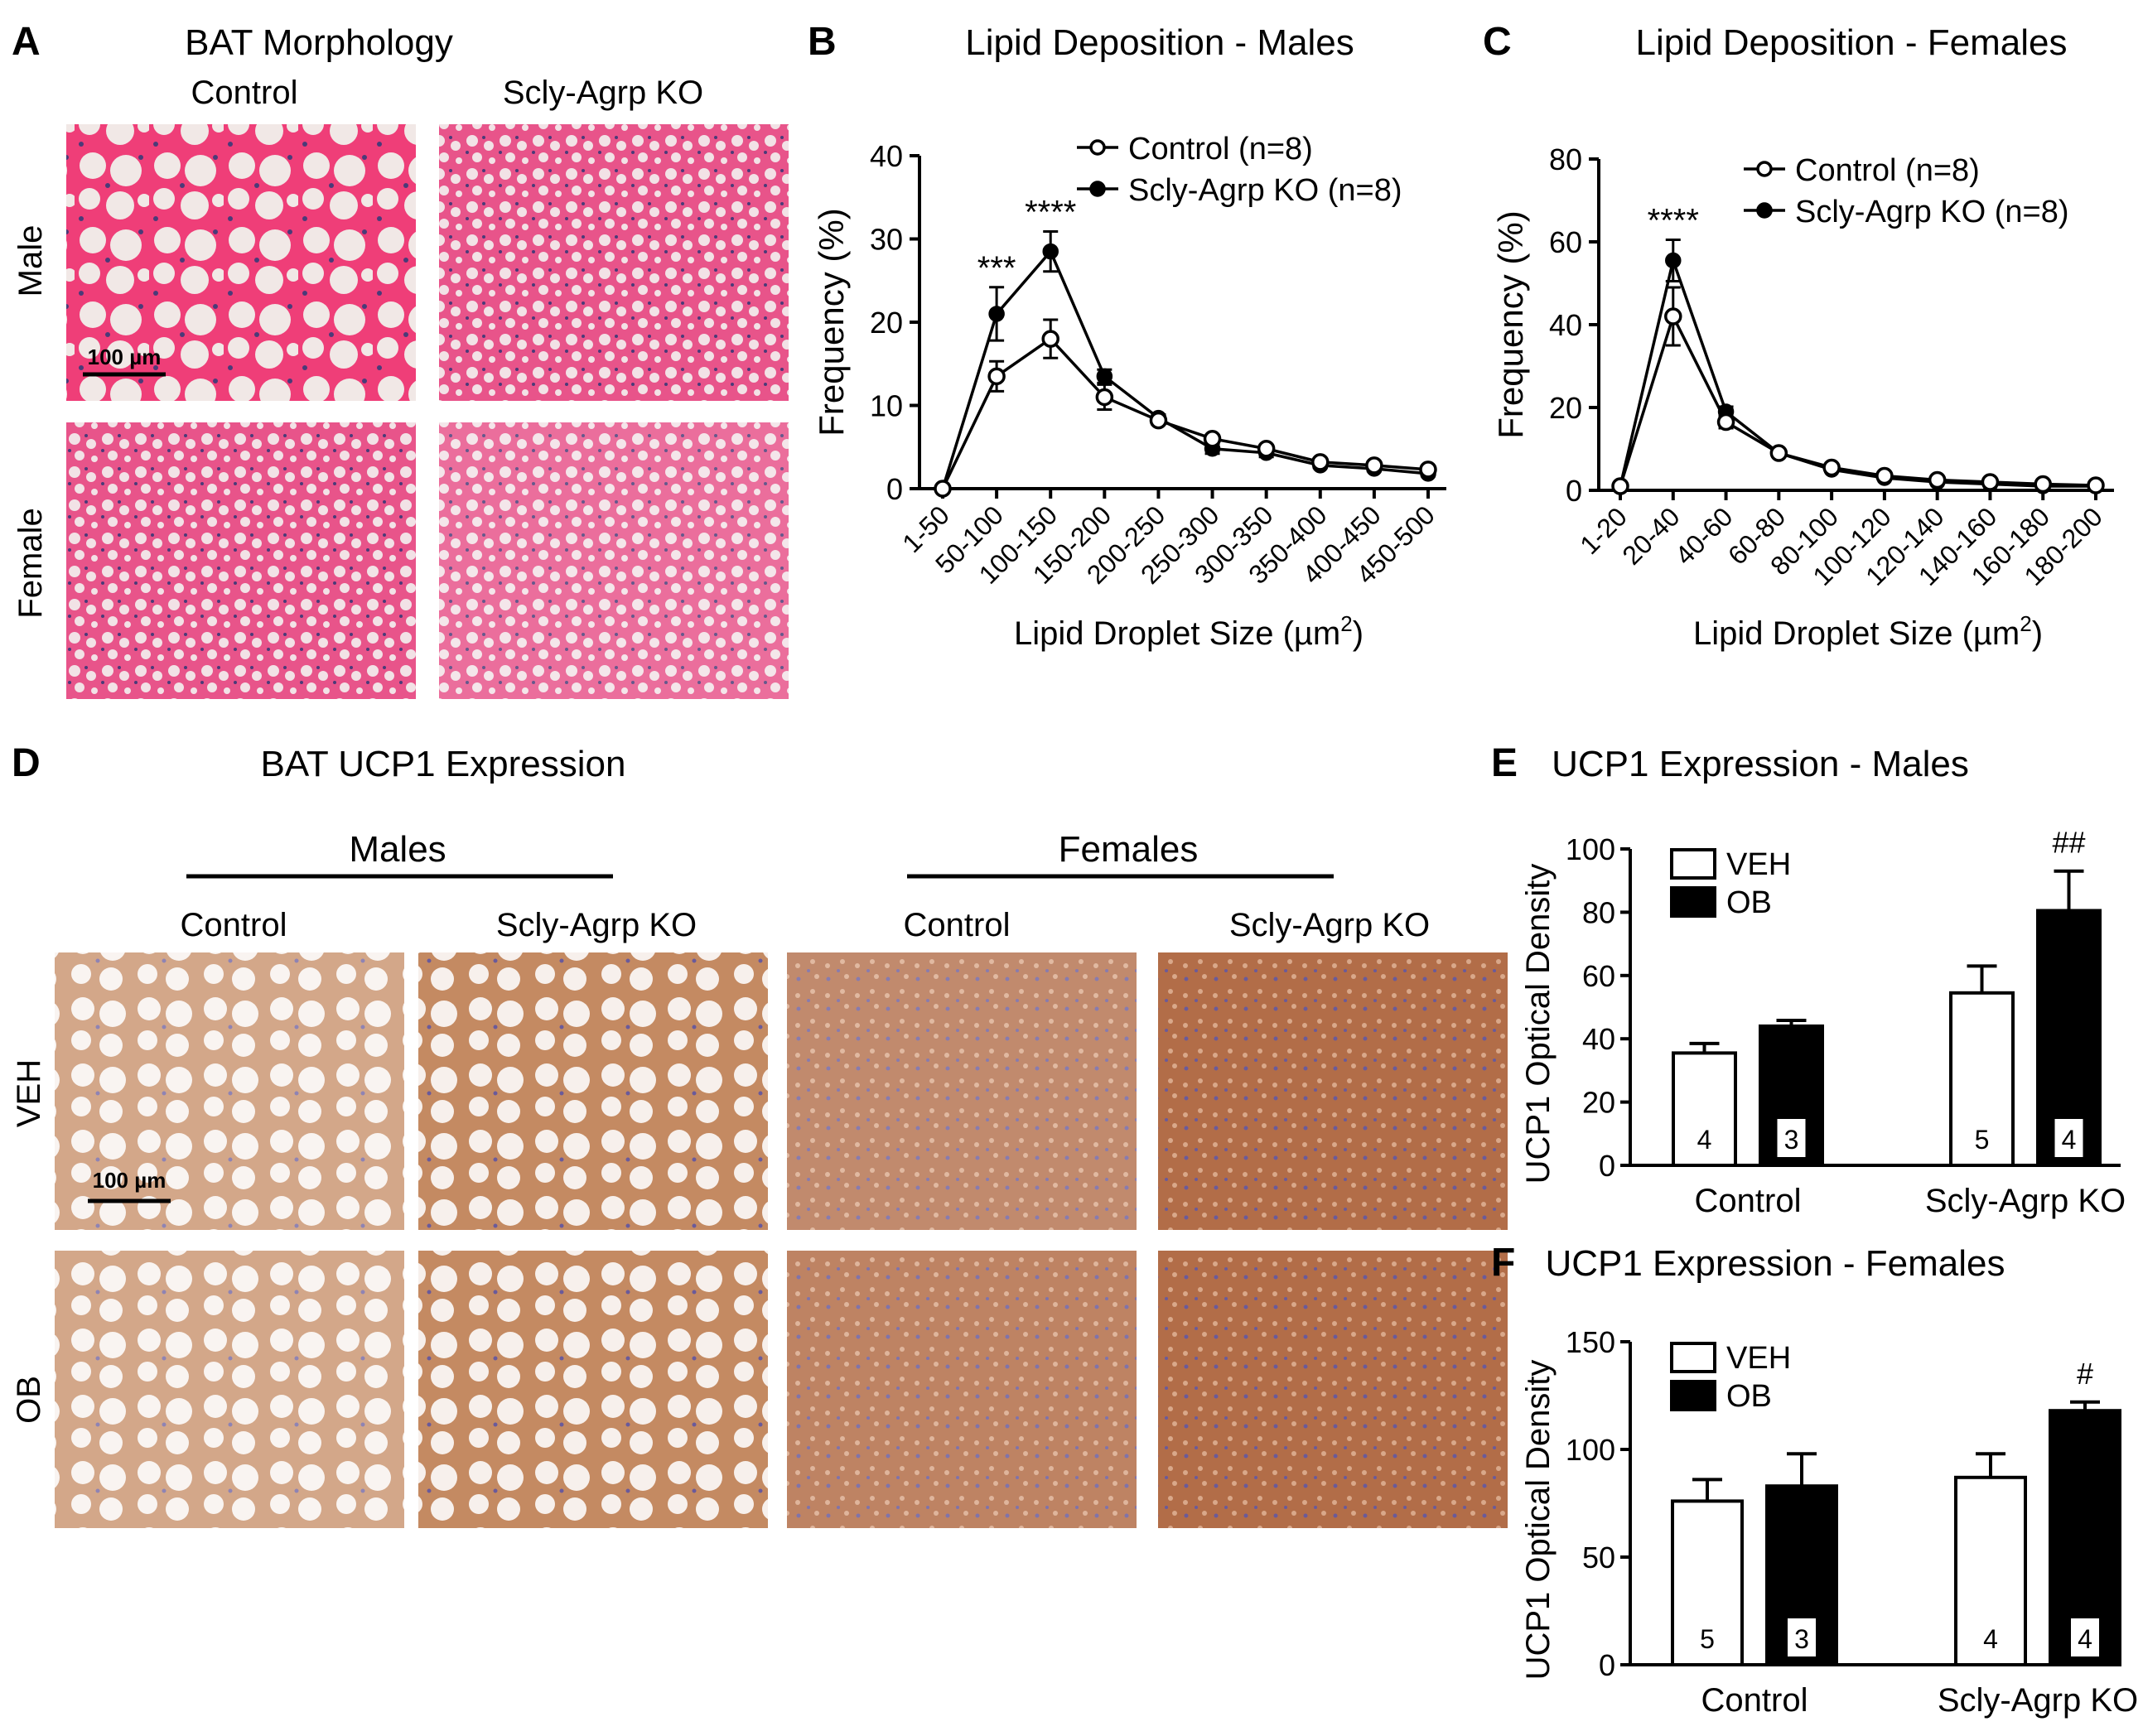 The width and height of the screenshot is (2143, 1736). I want to click on y-axis-label: Frequency (%), so click(1510, 324).